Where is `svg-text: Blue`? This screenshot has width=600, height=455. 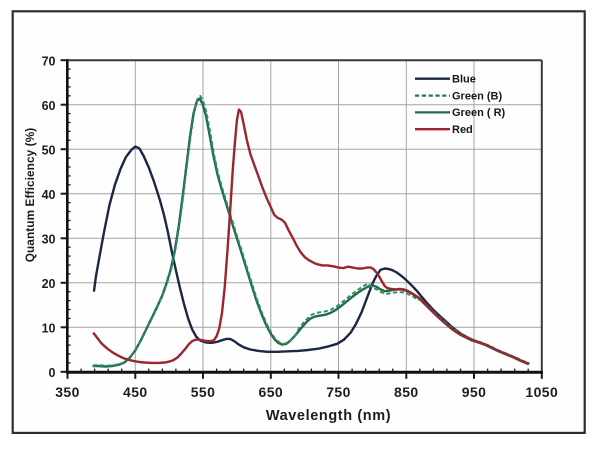 svg-text: Blue is located at coordinates (464, 80).